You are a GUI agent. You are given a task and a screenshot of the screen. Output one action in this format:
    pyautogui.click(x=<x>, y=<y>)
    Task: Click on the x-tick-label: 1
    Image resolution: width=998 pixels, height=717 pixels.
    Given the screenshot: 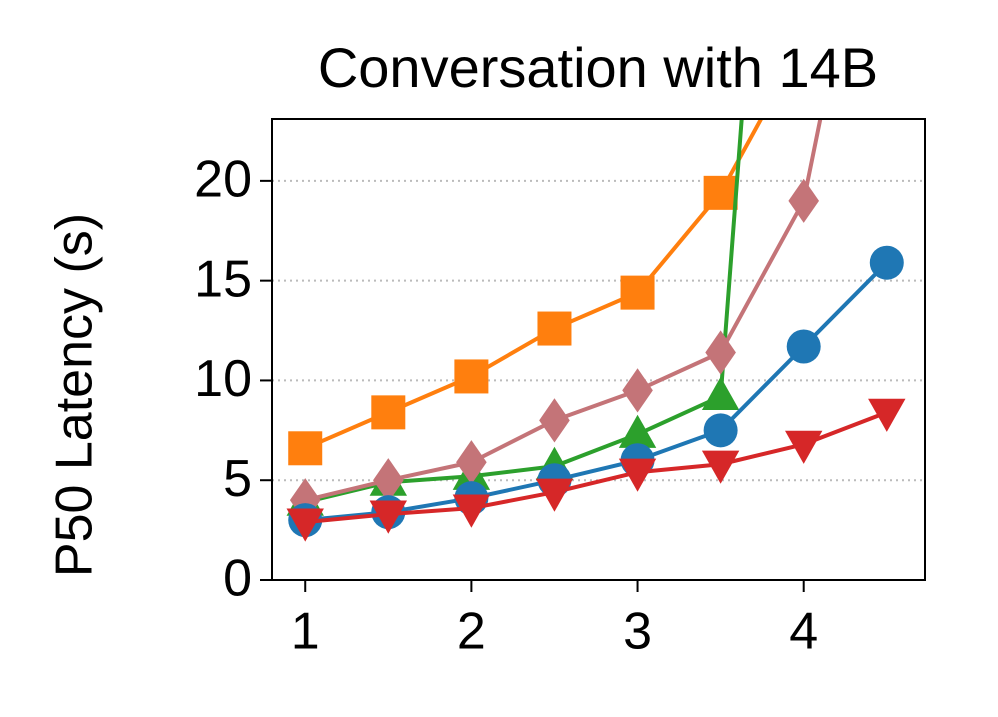 What is the action you would take?
    pyautogui.click(x=305, y=632)
    